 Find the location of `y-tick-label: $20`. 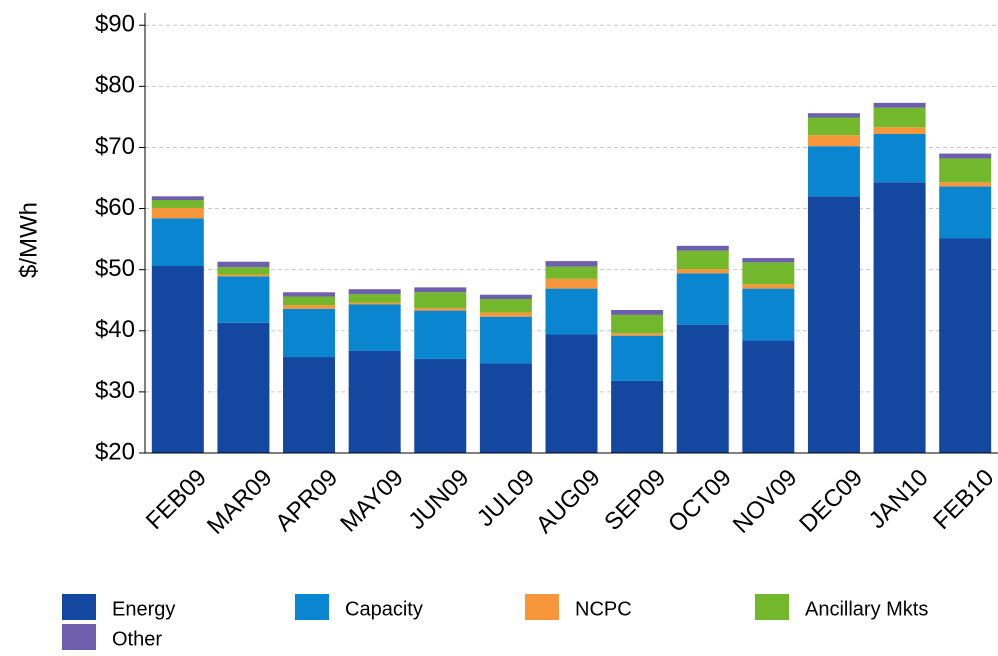

y-tick-label: $20 is located at coordinates (115, 451).